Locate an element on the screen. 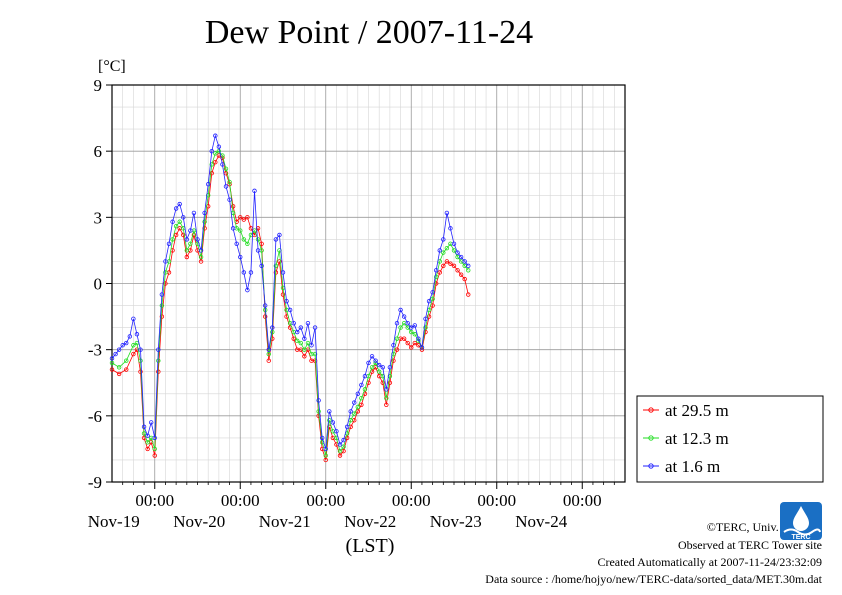 The width and height of the screenshot is (842, 595). y-tick-label: 0 is located at coordinates (98, 284).